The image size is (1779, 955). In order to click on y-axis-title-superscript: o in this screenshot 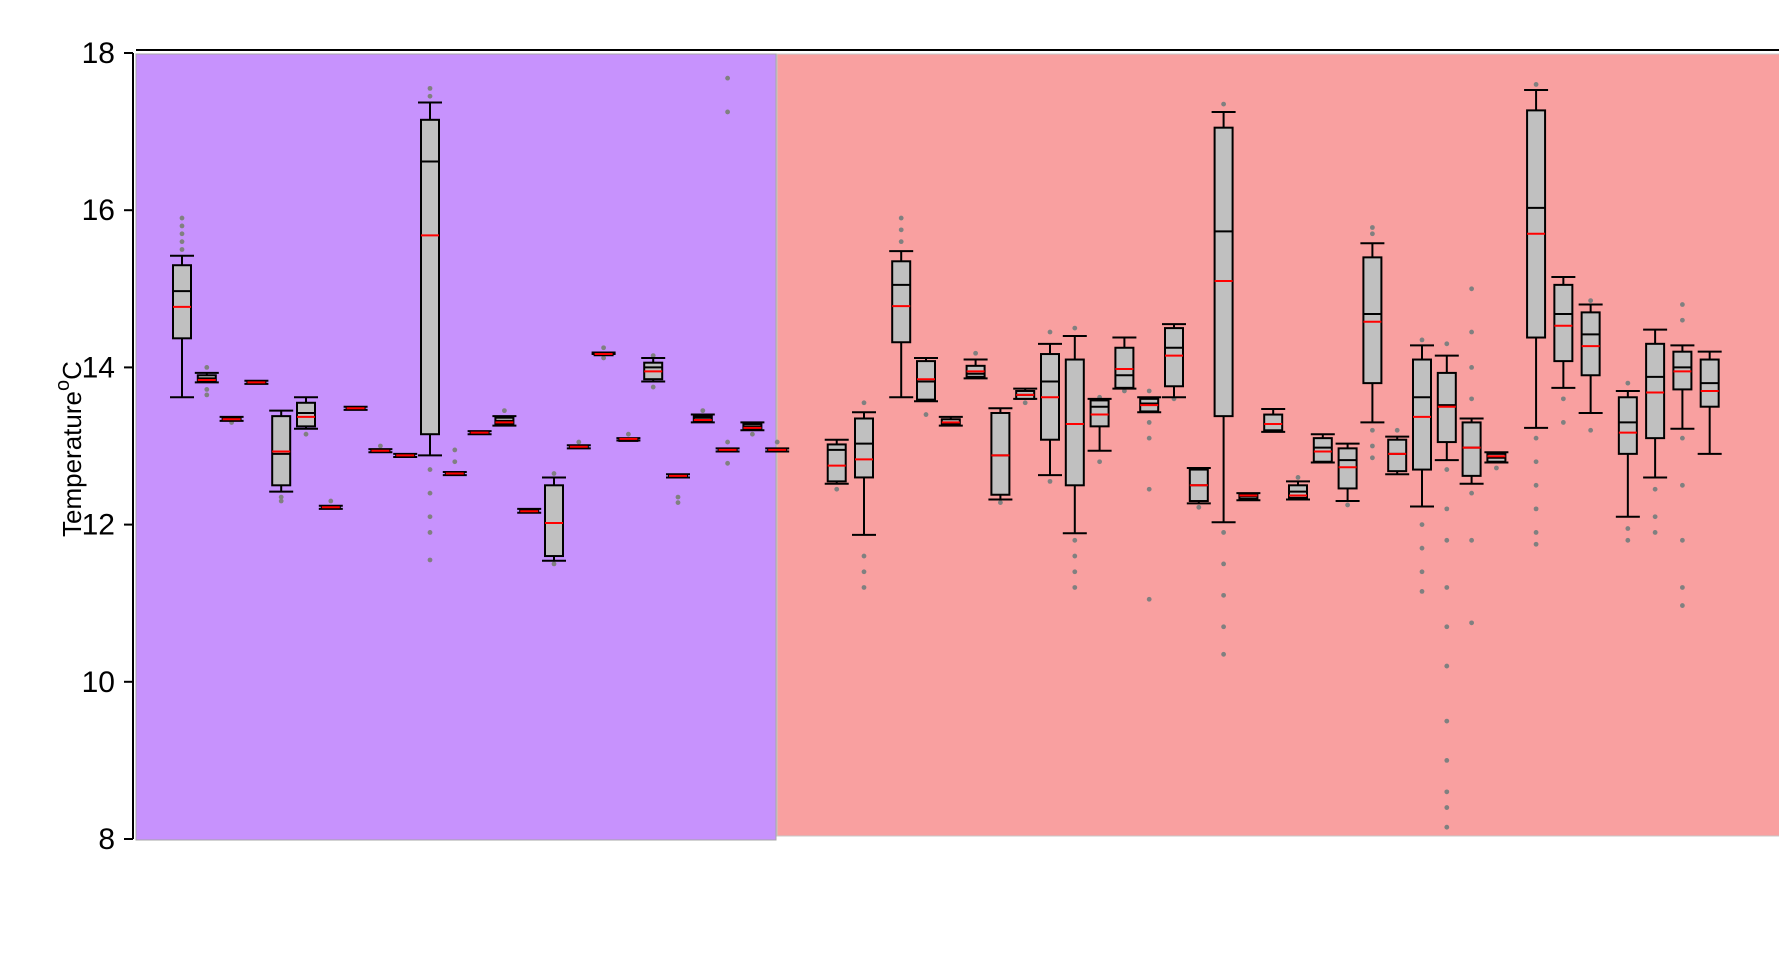, I will do `click(63, 385)`.